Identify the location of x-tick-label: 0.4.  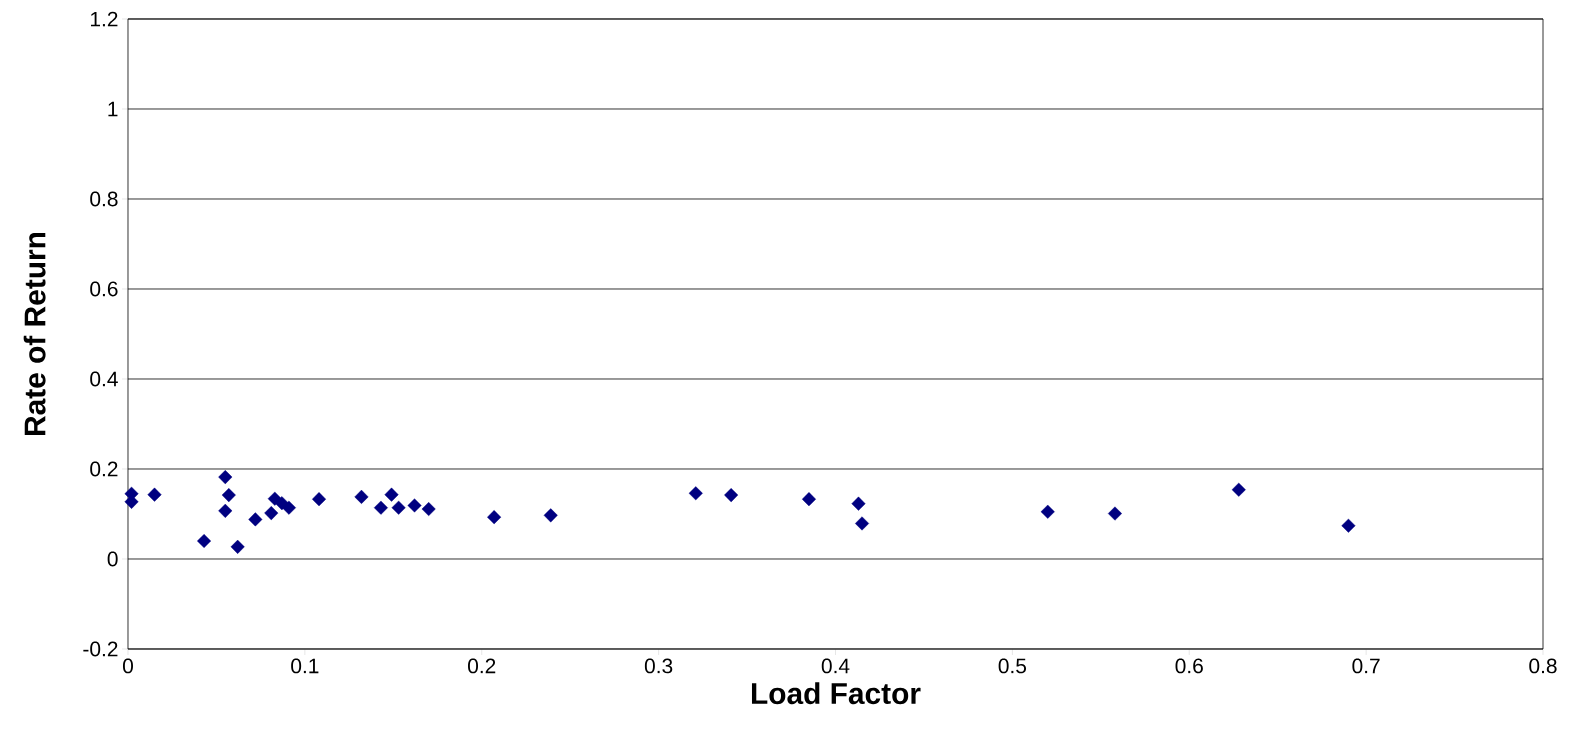
(835, 666).